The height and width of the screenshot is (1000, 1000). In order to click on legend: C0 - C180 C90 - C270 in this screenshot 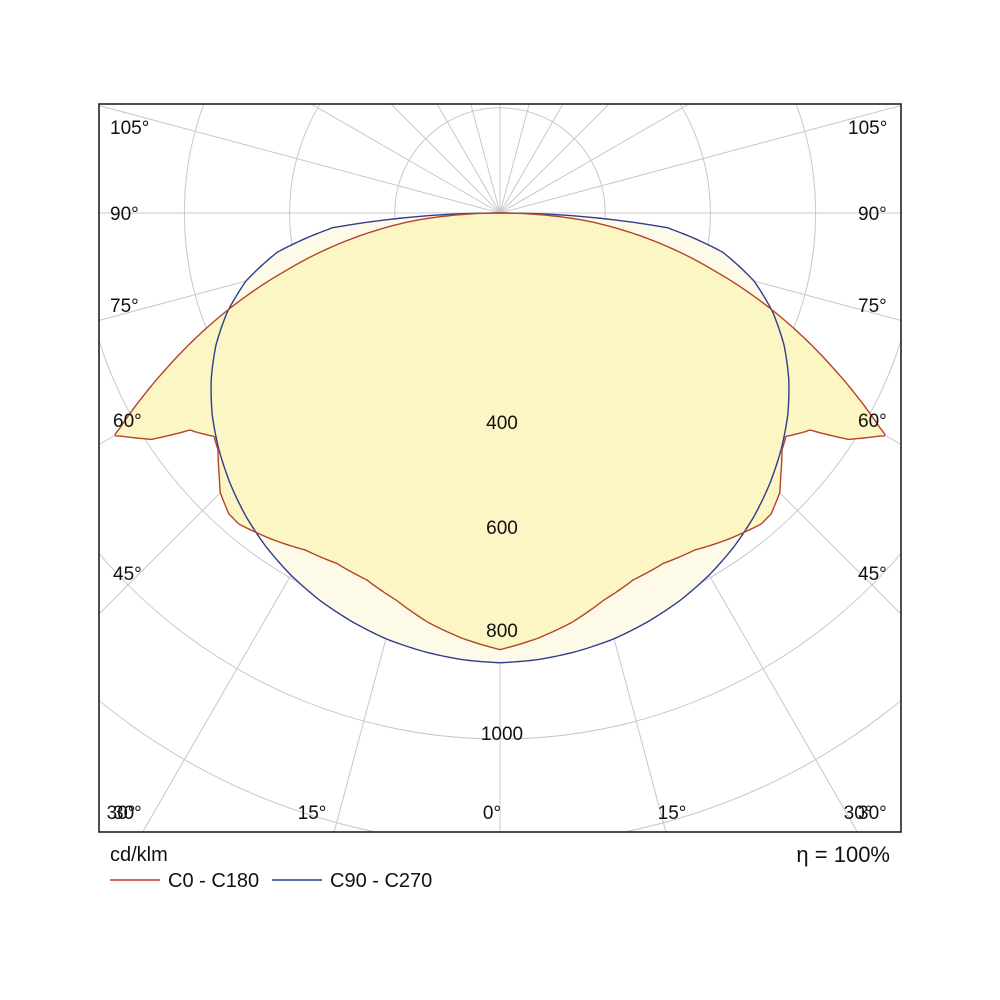, I will do `click(271, 881)`.